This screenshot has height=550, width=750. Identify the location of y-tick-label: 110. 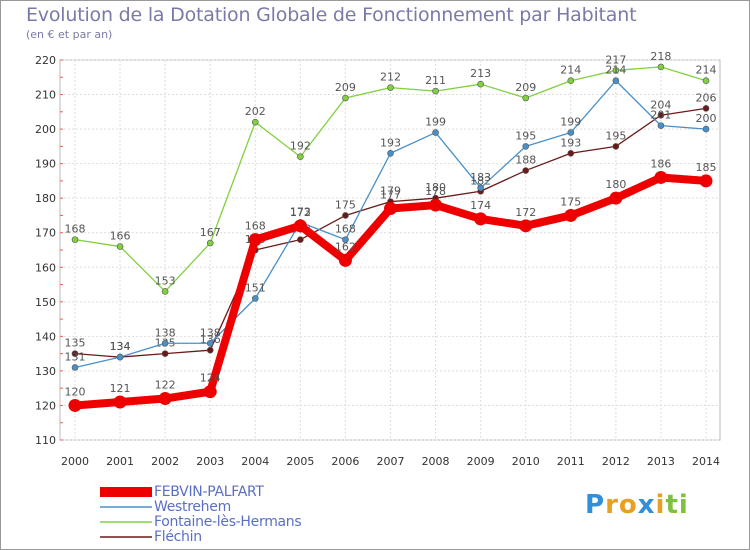
(45, 440).